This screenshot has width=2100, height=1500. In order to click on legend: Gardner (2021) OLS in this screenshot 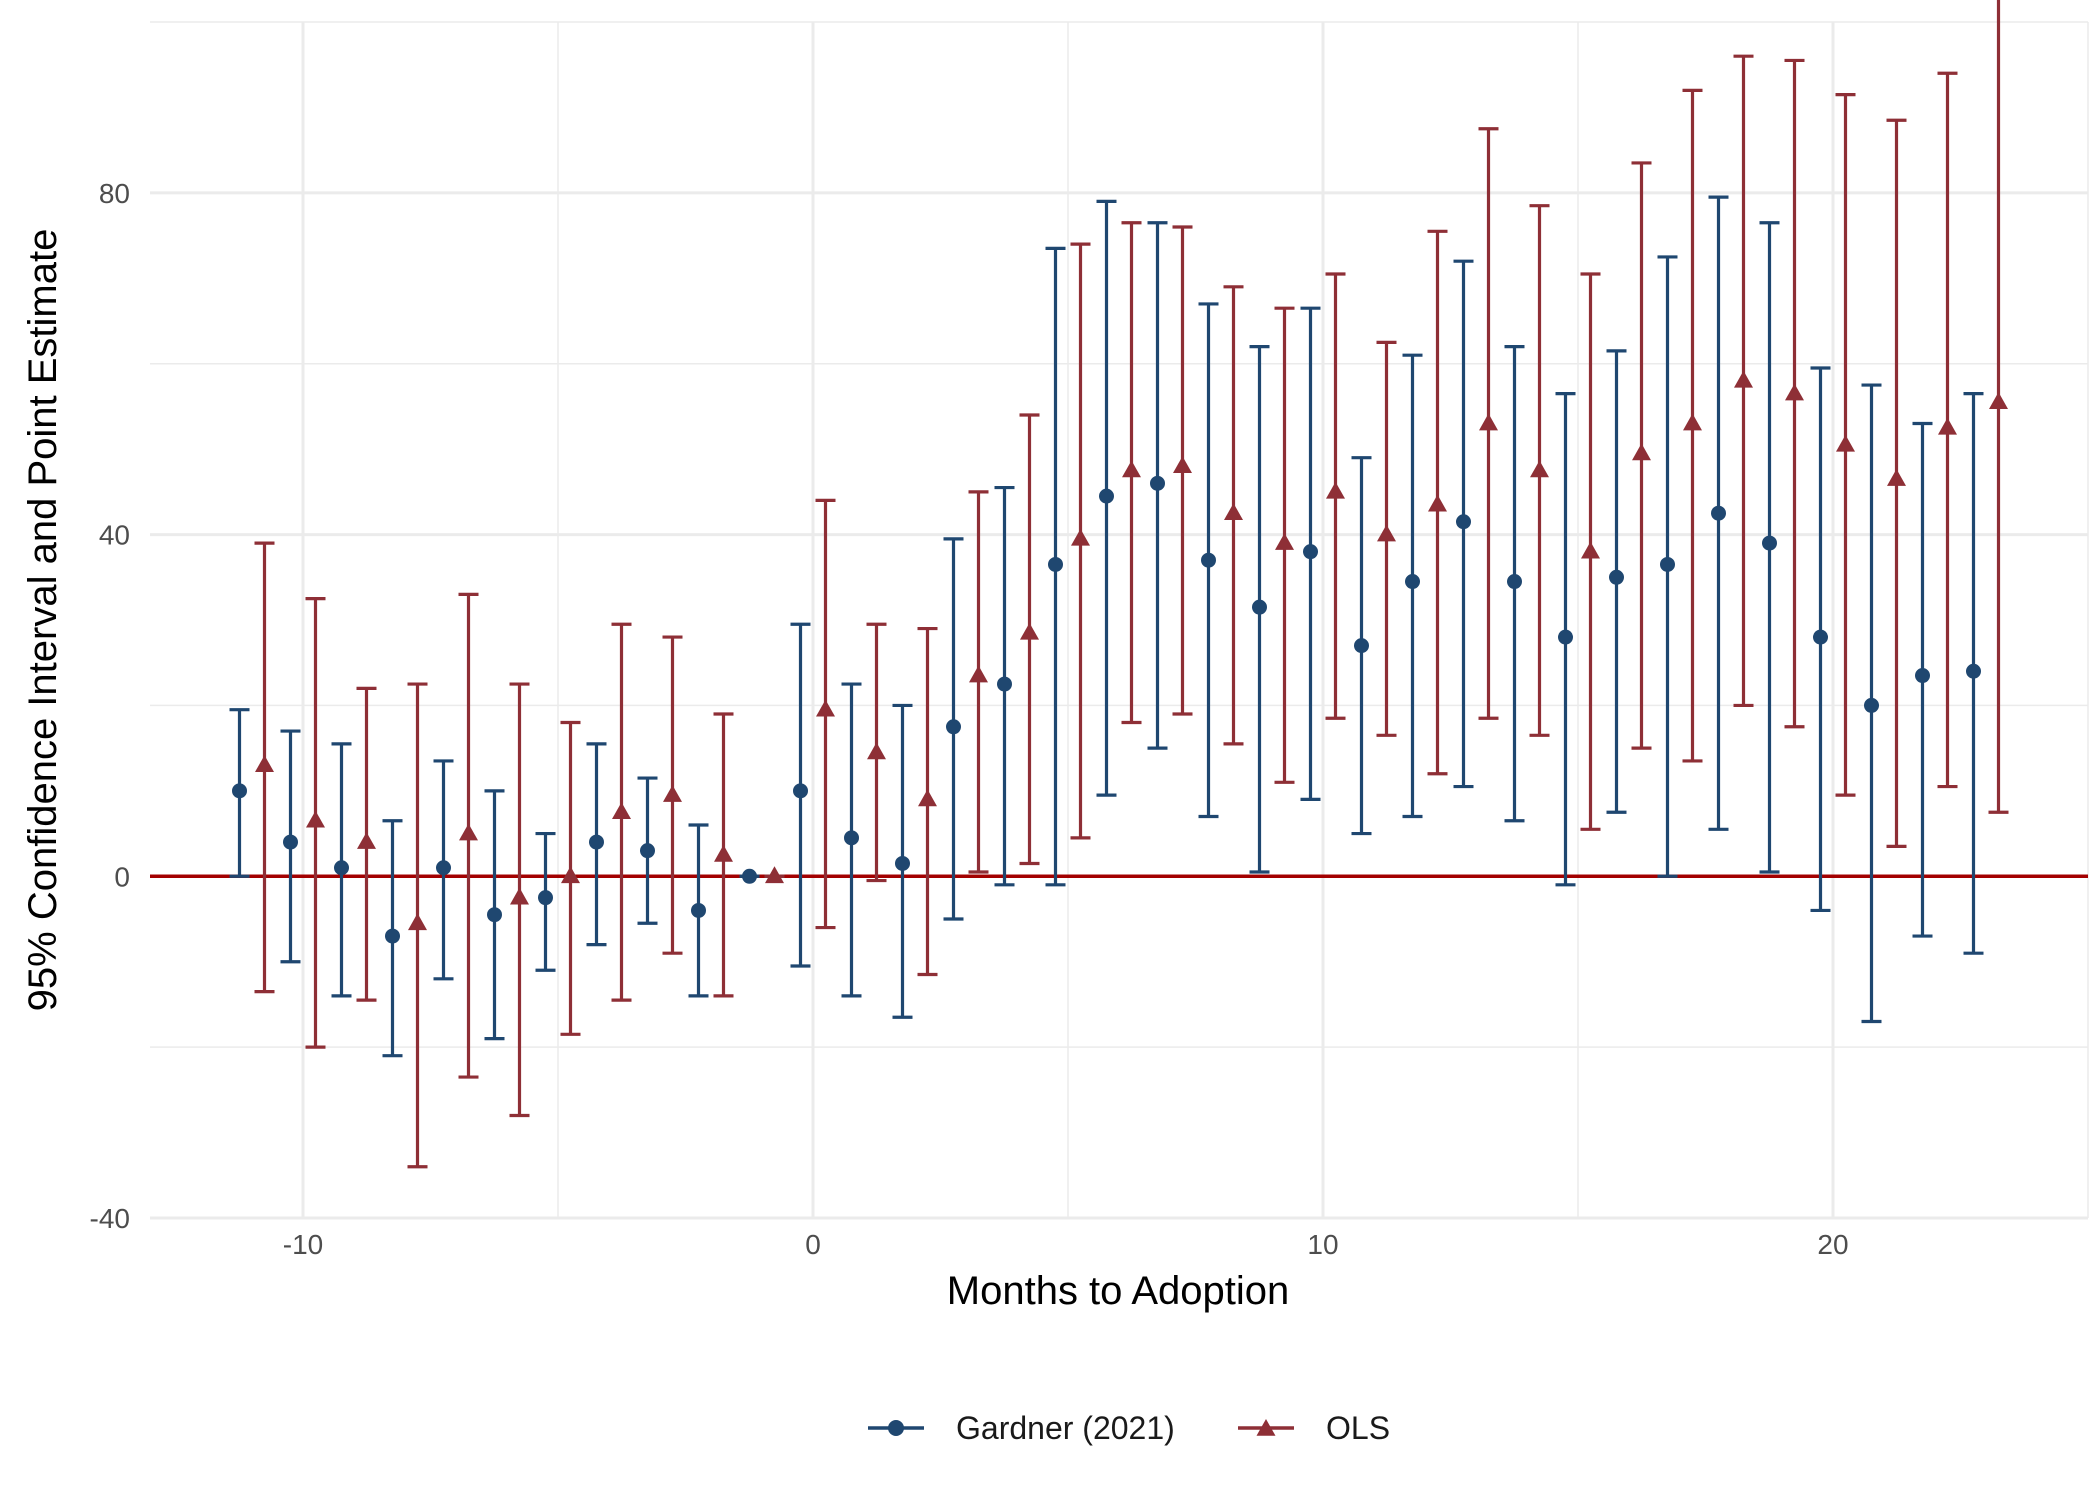, I will do `click(1129, 1428)`.